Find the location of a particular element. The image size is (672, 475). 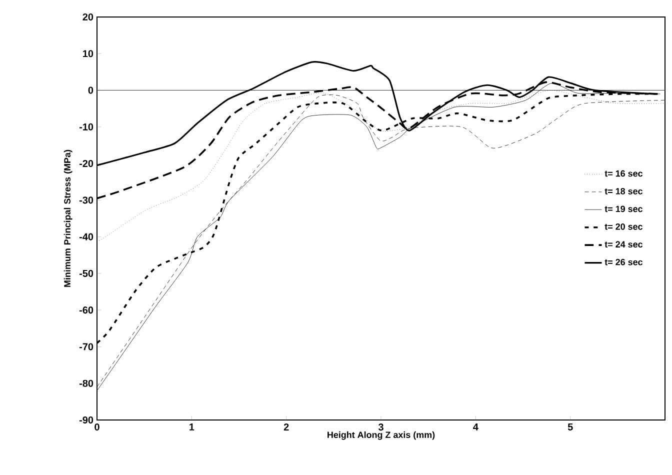

x-tick-label: 3 is located at coordinates (381, 427).